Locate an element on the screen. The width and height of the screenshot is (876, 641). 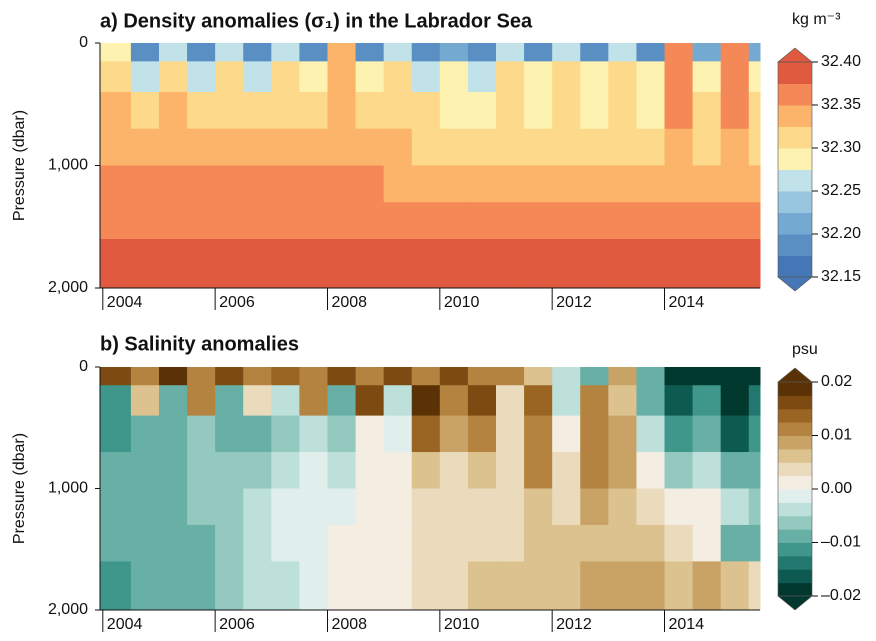
y-axis-label: Pressure (dbar) is located at coordinates (19, 488).